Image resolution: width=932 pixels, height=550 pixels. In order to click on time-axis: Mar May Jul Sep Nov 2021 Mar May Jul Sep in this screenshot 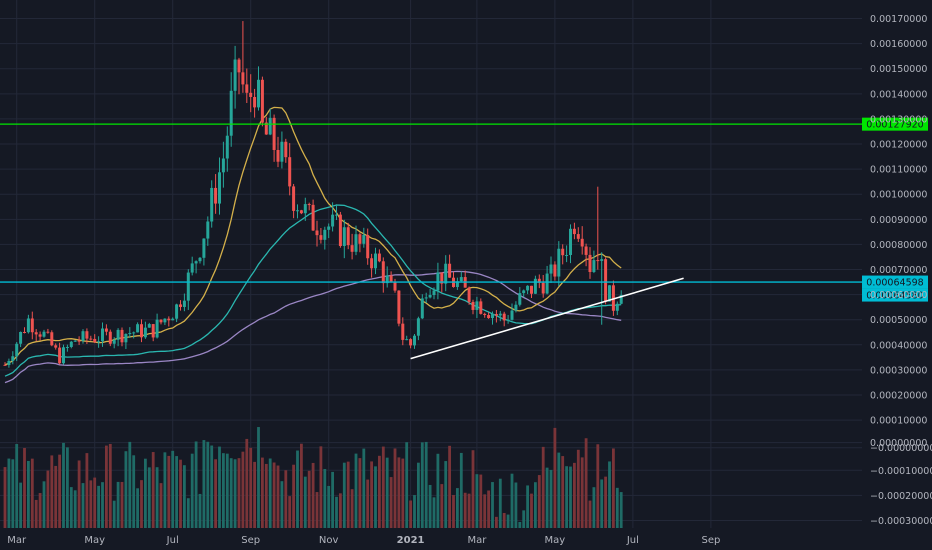, I will do `click(363, 540)`.